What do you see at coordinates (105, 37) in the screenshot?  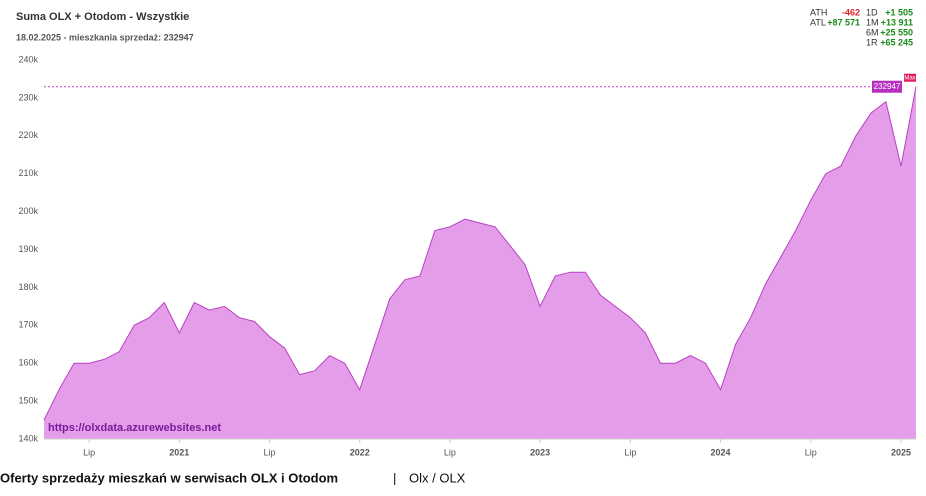 I see `chart-subtitle: 18.02.2025 - mieszkania sprzedaż: 232947` at bounding box center [105, 37].